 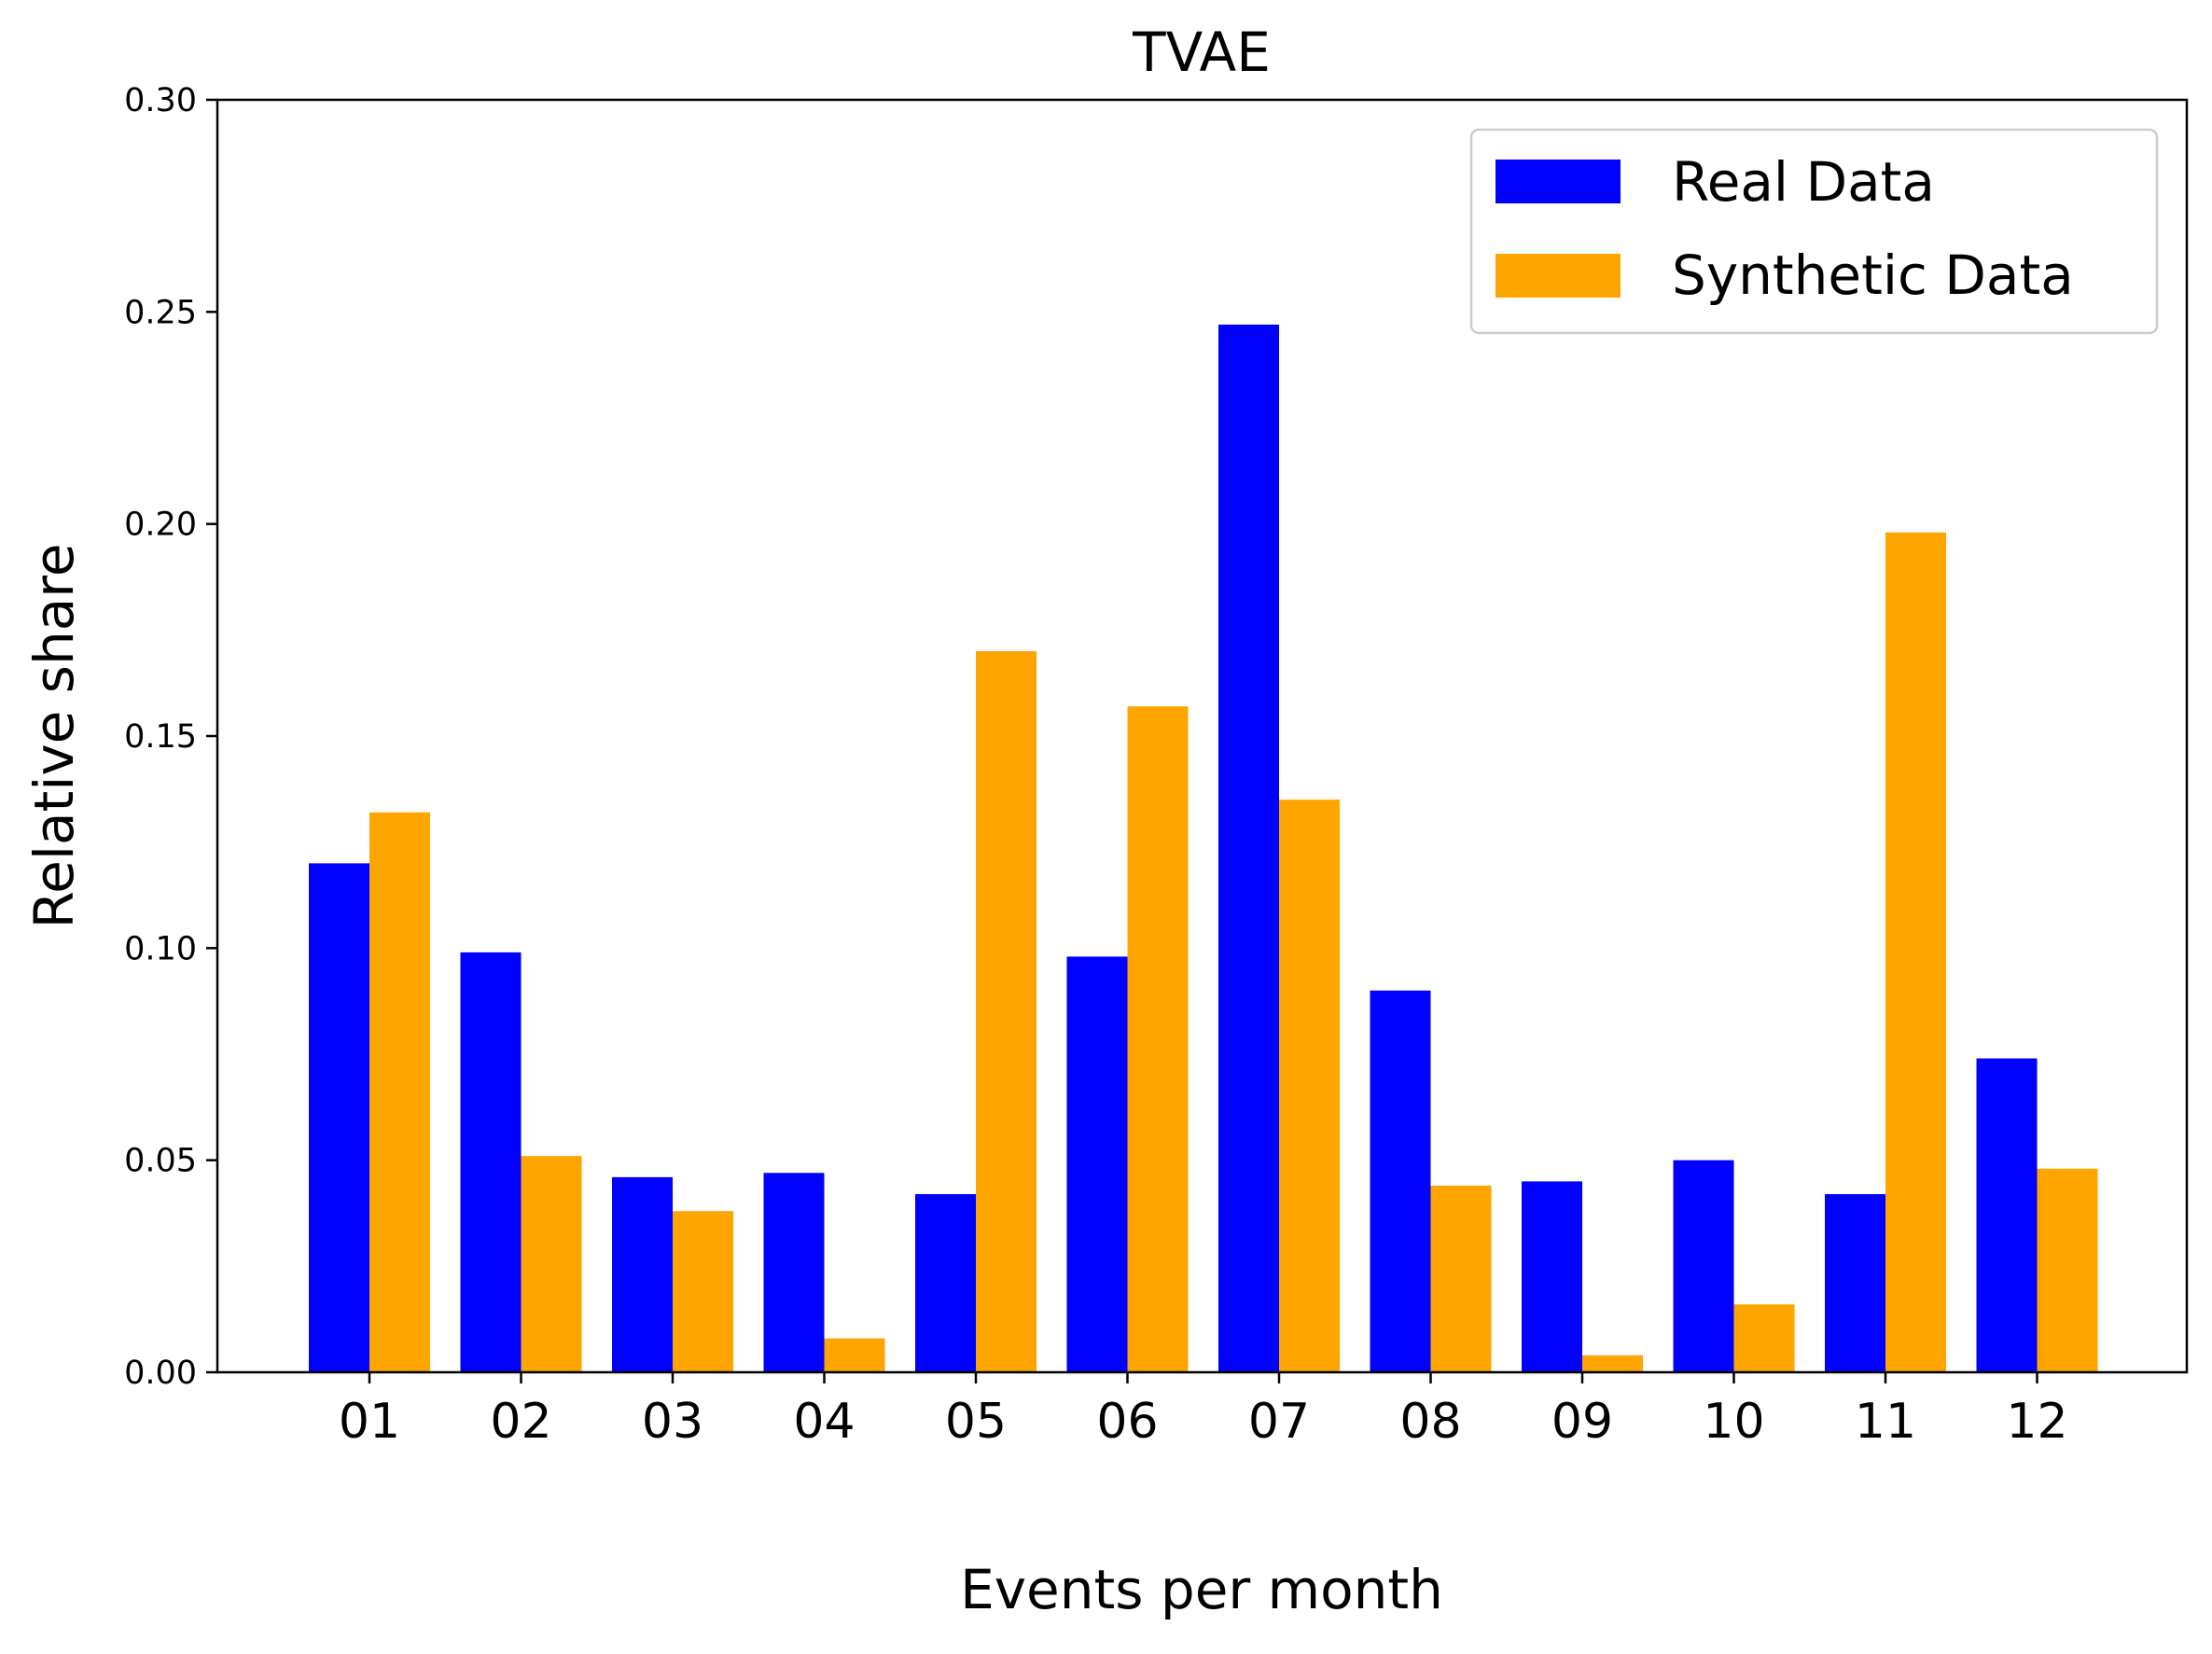 What do you see at coordinates (1430, 1422) in the screenshot?
I see `x-tick-label: 08` at bounding box center [1430, 1422].